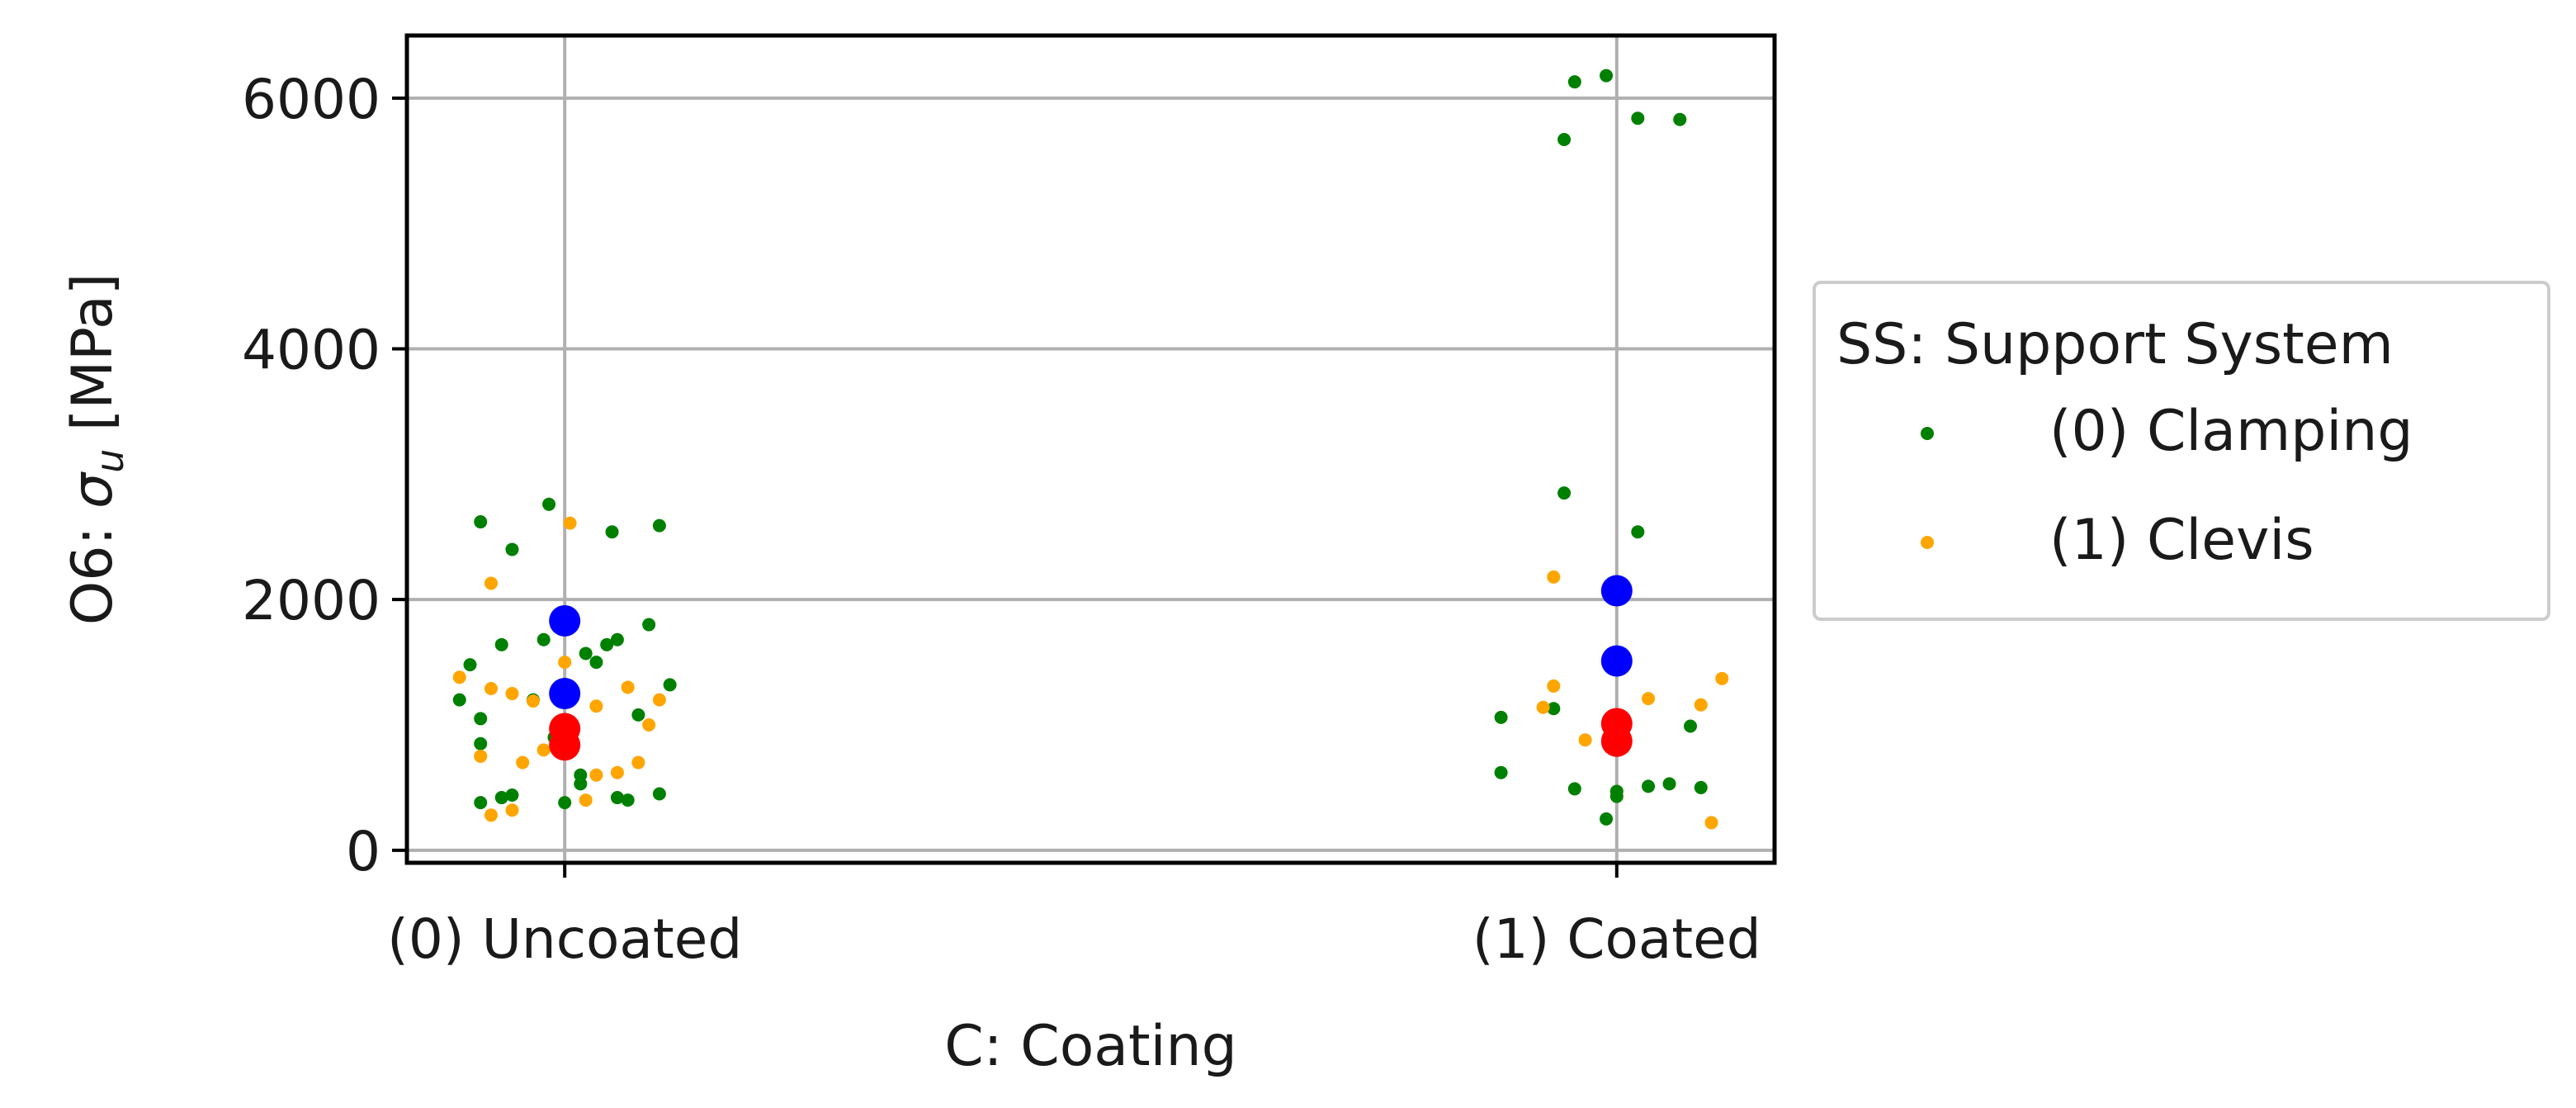  What do you see at coordinates (2115, 344) in the screenshot?
I see `legend-title: SS: Support System` at bounding box center [2115, 344].